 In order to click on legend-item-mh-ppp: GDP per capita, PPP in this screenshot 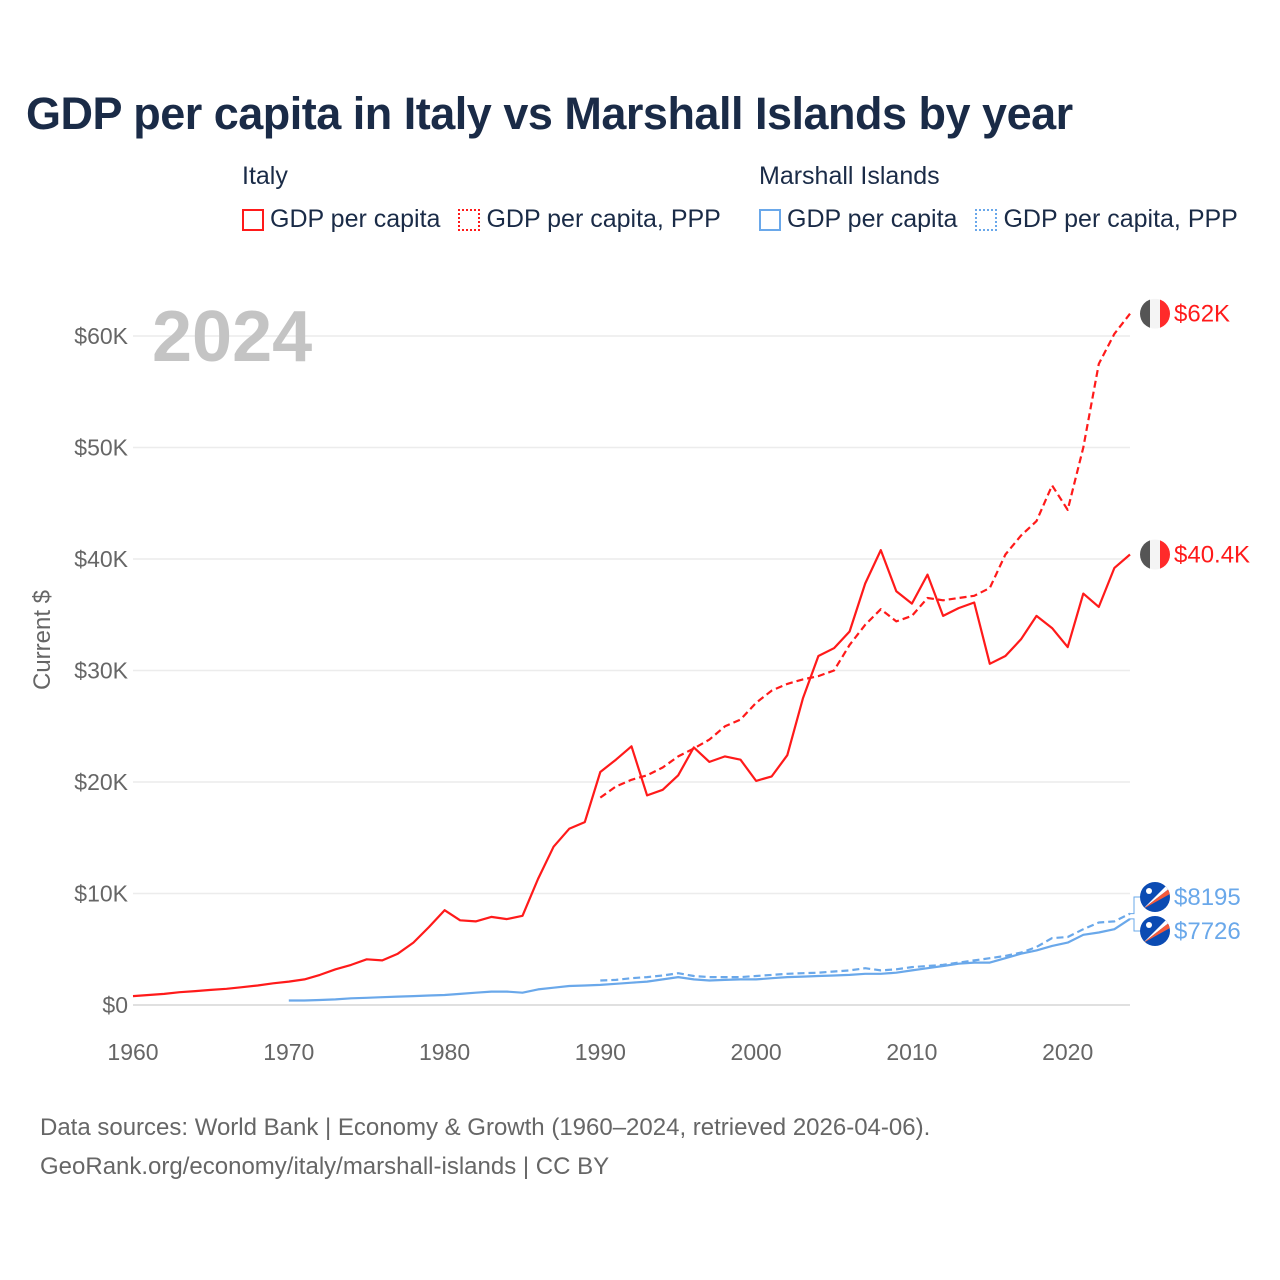, I will do `click(1106, 219)`.